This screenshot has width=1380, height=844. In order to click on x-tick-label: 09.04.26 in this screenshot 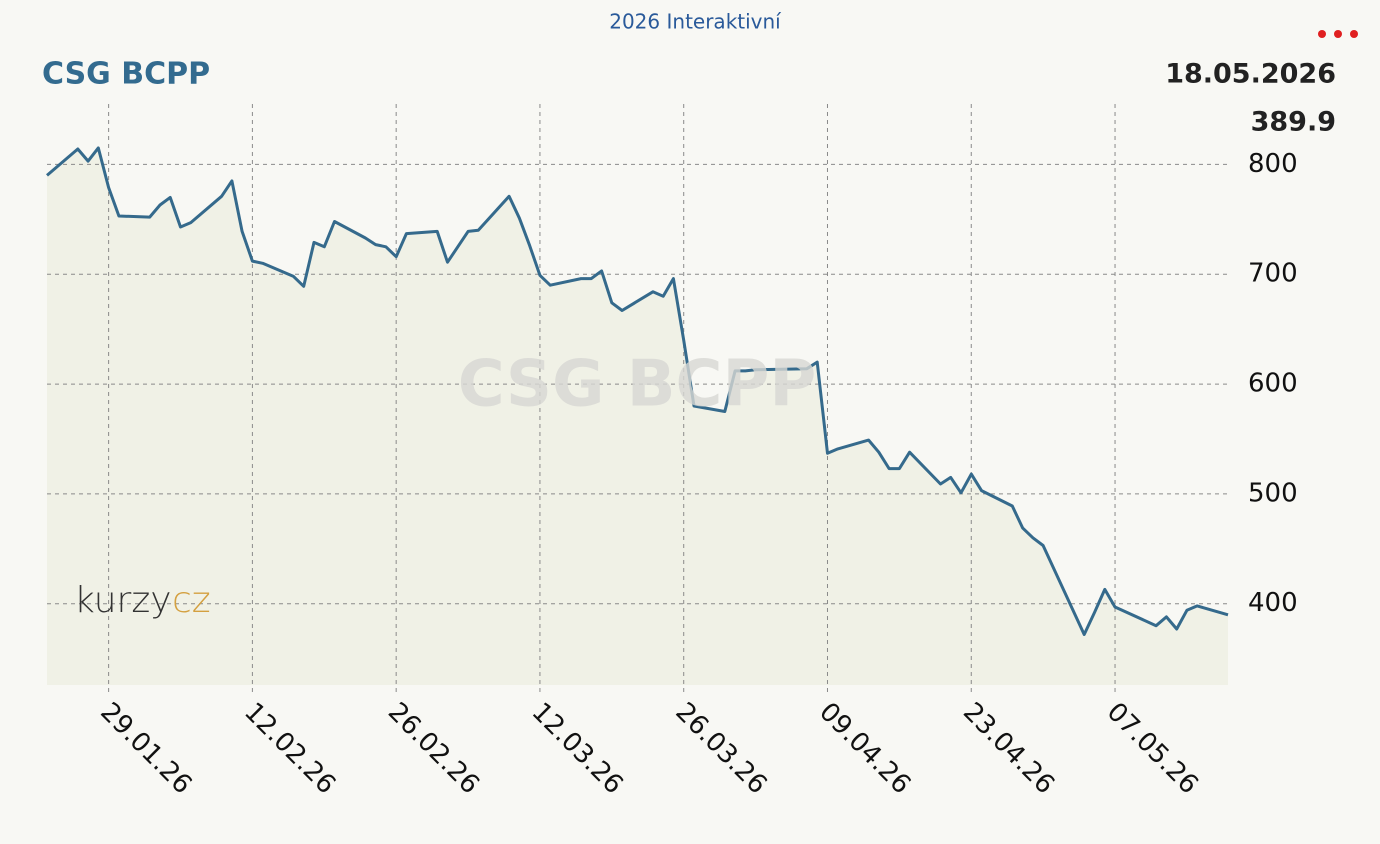, I will do `click(864, 748)`.